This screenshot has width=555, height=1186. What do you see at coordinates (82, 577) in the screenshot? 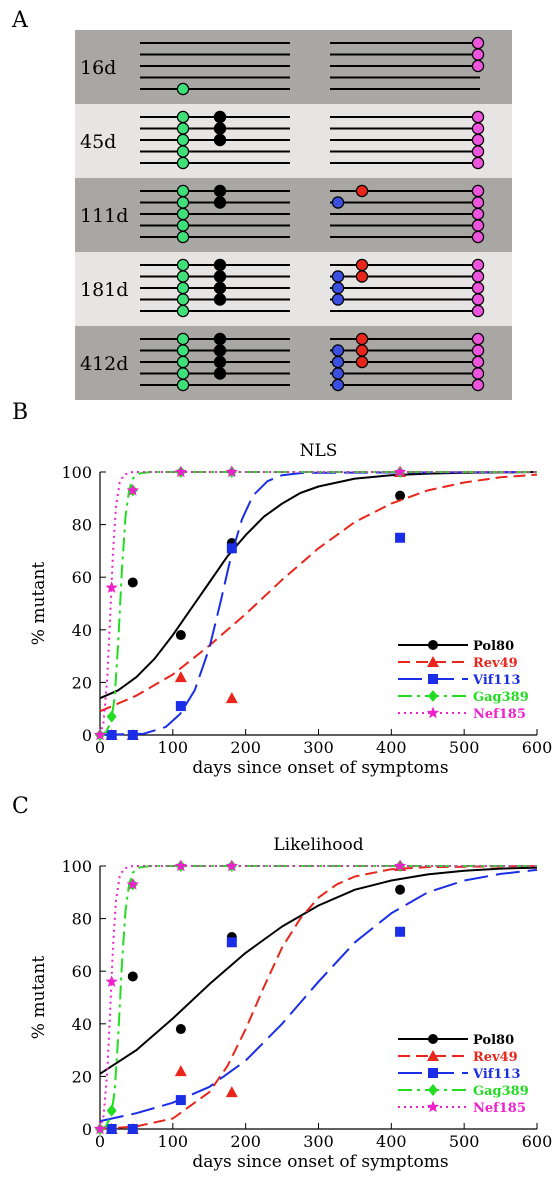
I see `y-tick-label: 60` at bounding box center [82, 577].